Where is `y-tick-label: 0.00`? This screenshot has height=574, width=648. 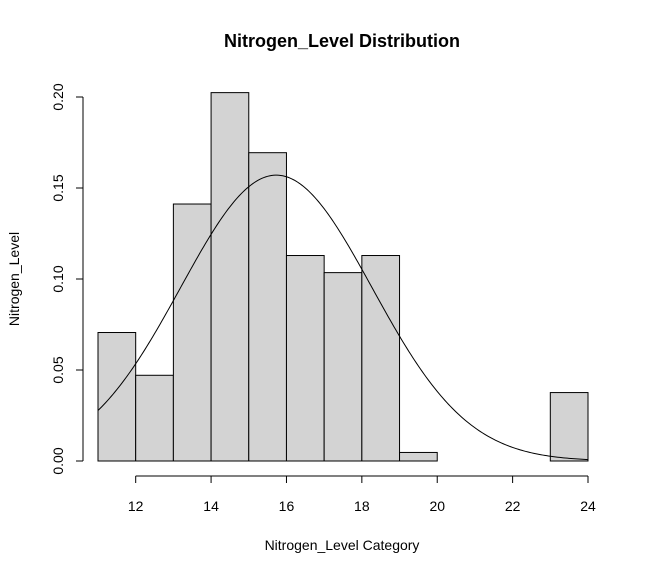
y-tick-label: 0.00 is located at coordinates (58, 460).